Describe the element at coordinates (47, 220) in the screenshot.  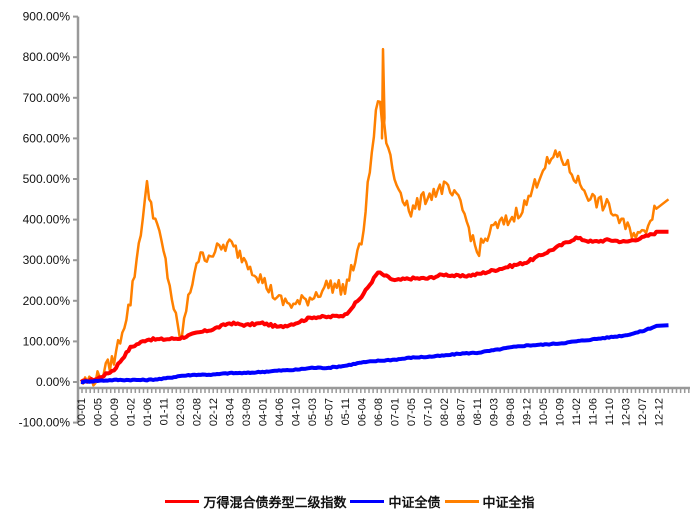
I see `y-tick-label: 400.00%` at that location.